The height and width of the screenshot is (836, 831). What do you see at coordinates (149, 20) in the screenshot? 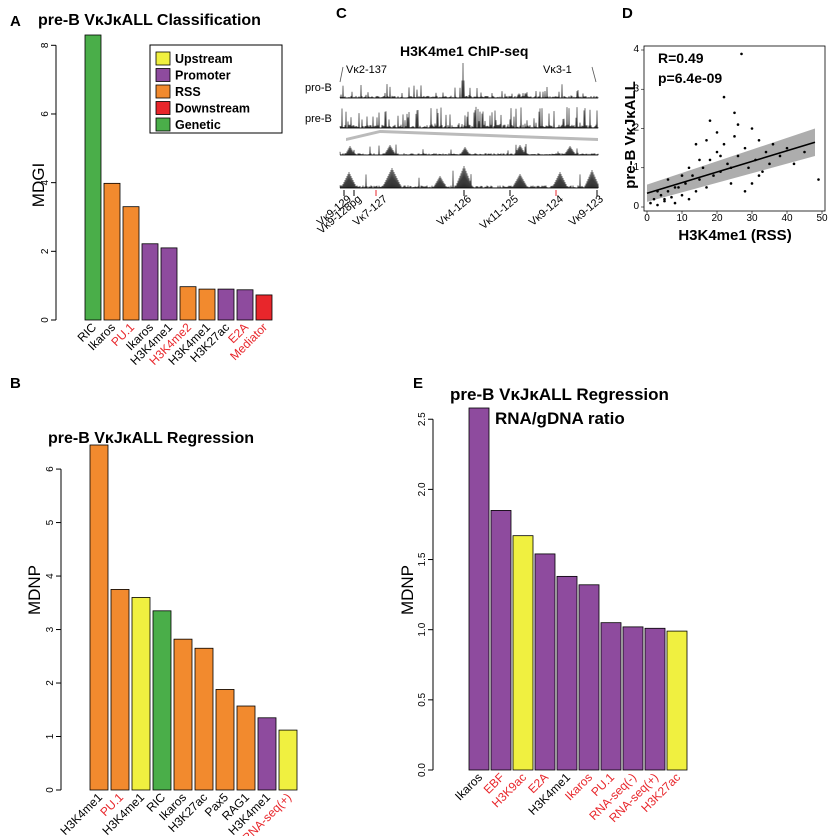
I see `panel-a-title: pre-B VκJκALL Classification` at bounding box center [149, 20].